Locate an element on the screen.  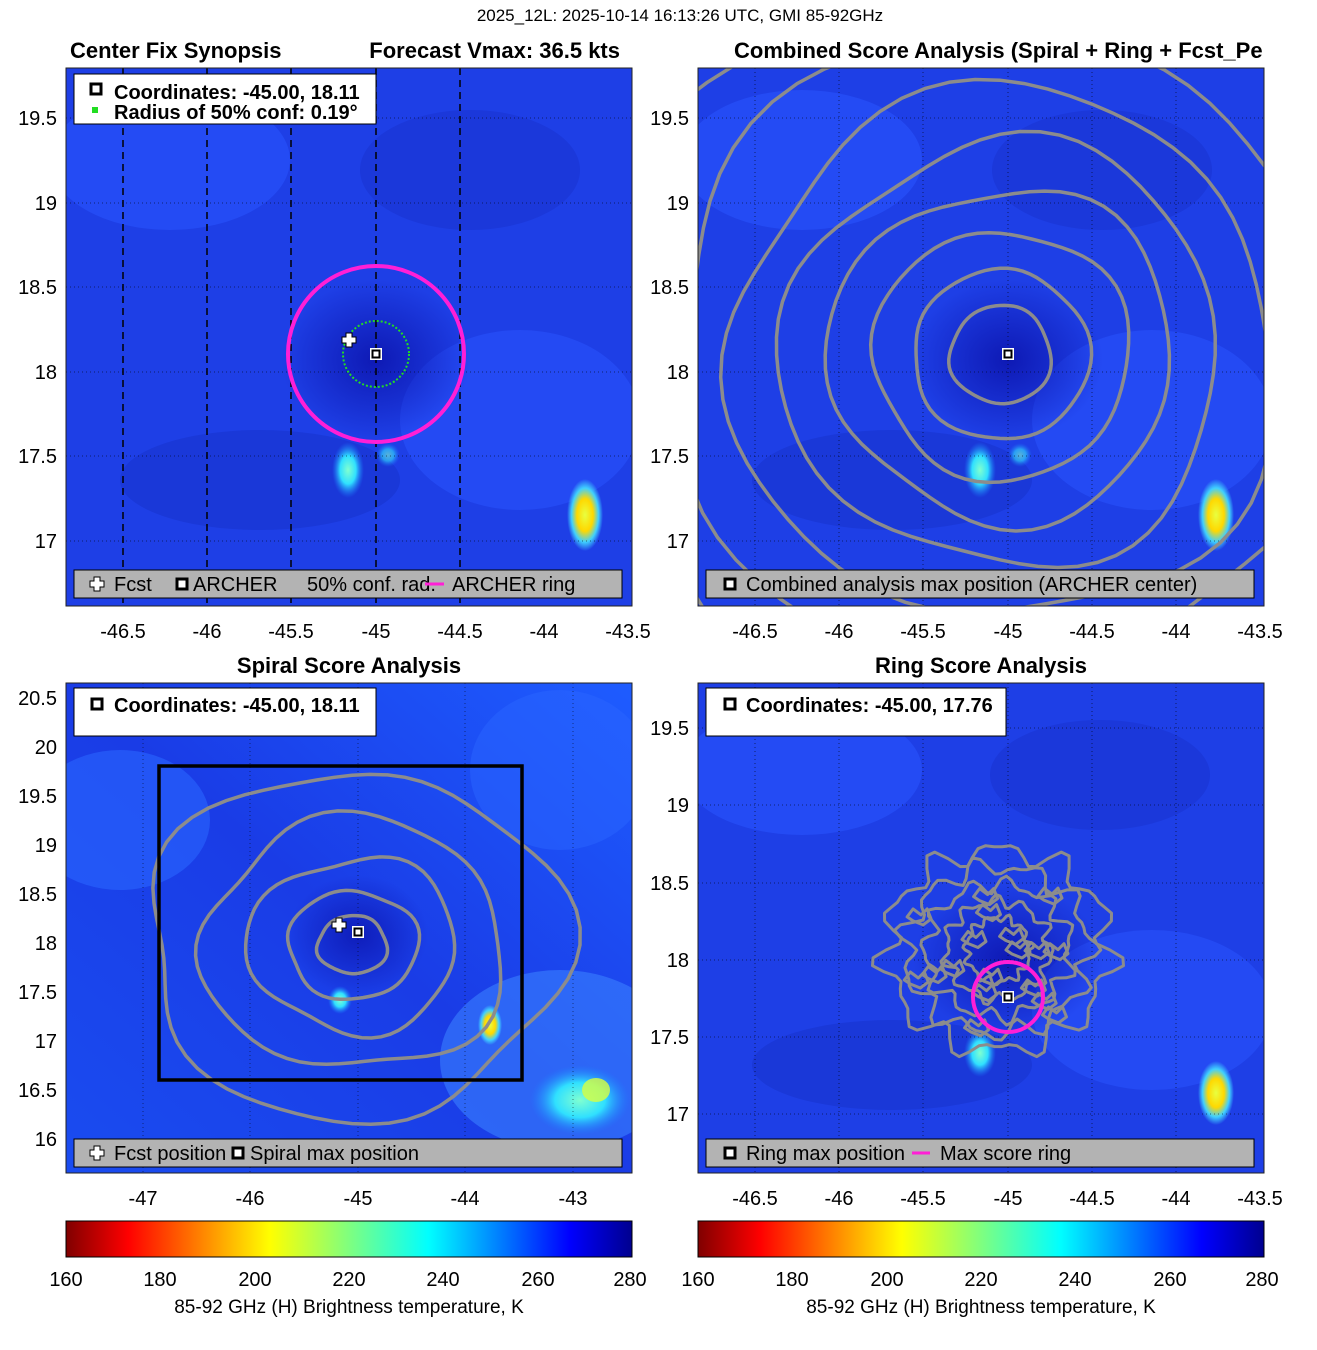
legend-archer: ARCHER is located at coordinates (235, 585).